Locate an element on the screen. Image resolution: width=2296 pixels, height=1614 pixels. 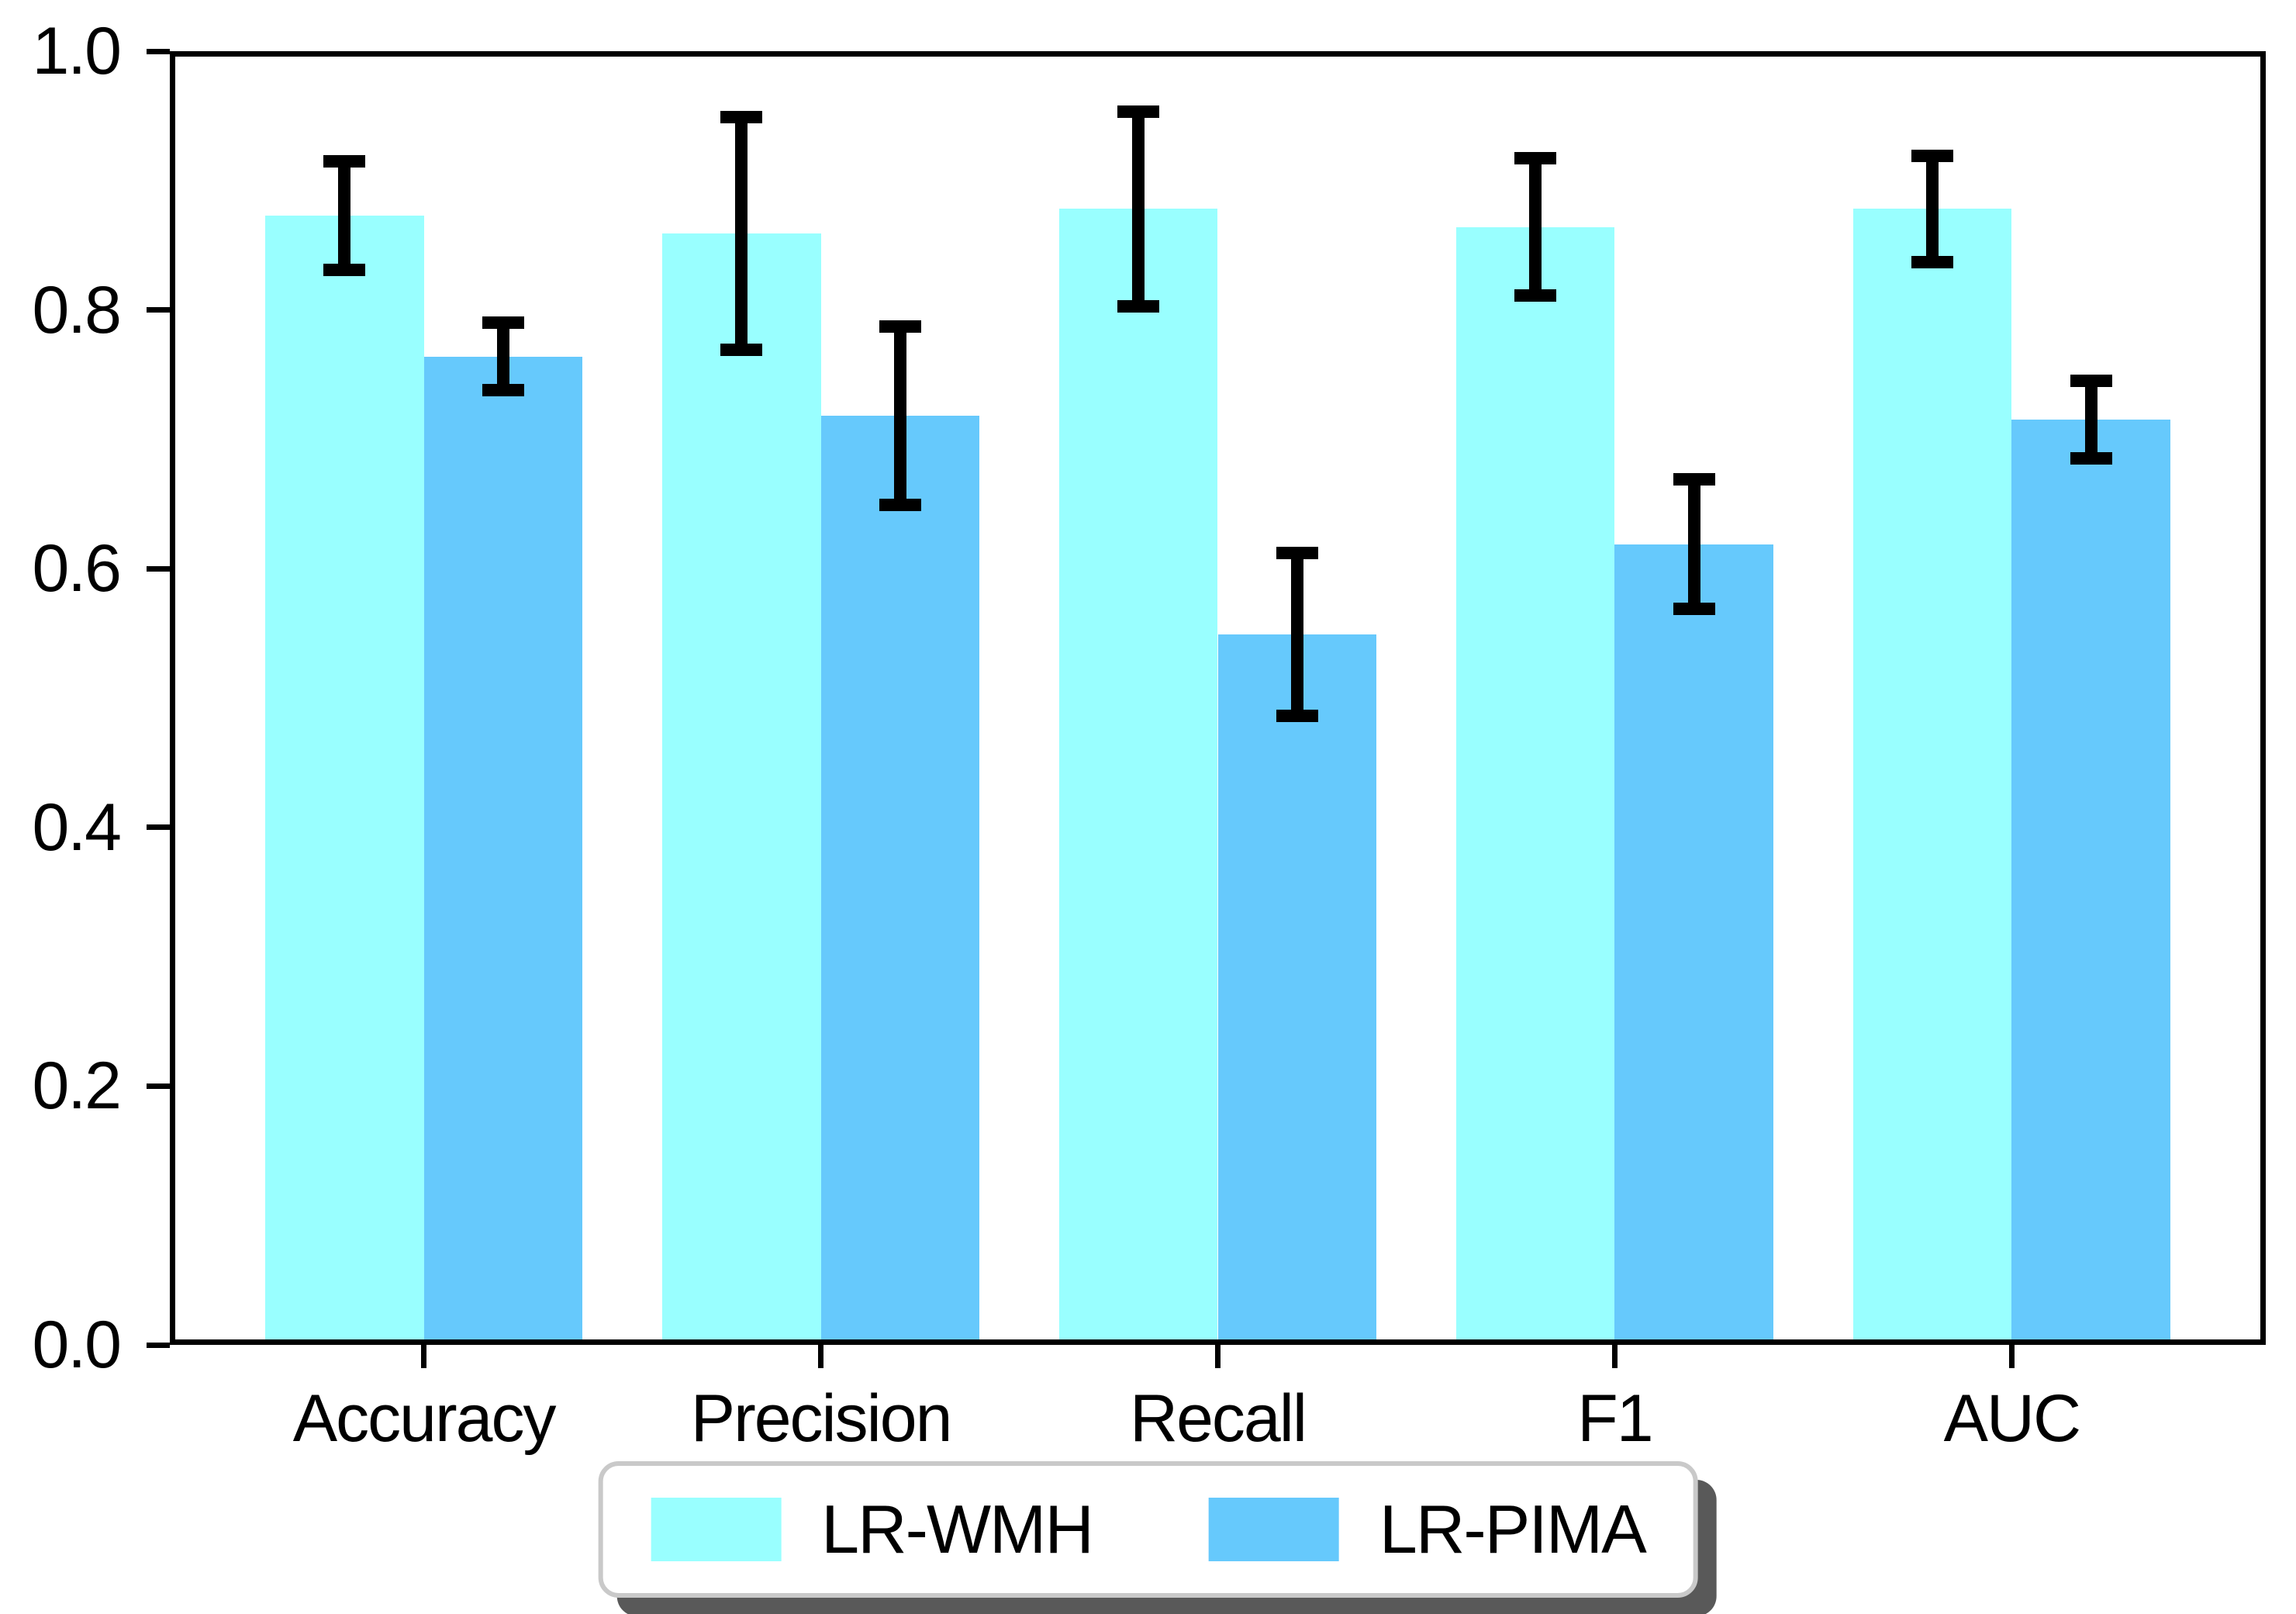
xtick-precision is located at coordinates (821, 1356).